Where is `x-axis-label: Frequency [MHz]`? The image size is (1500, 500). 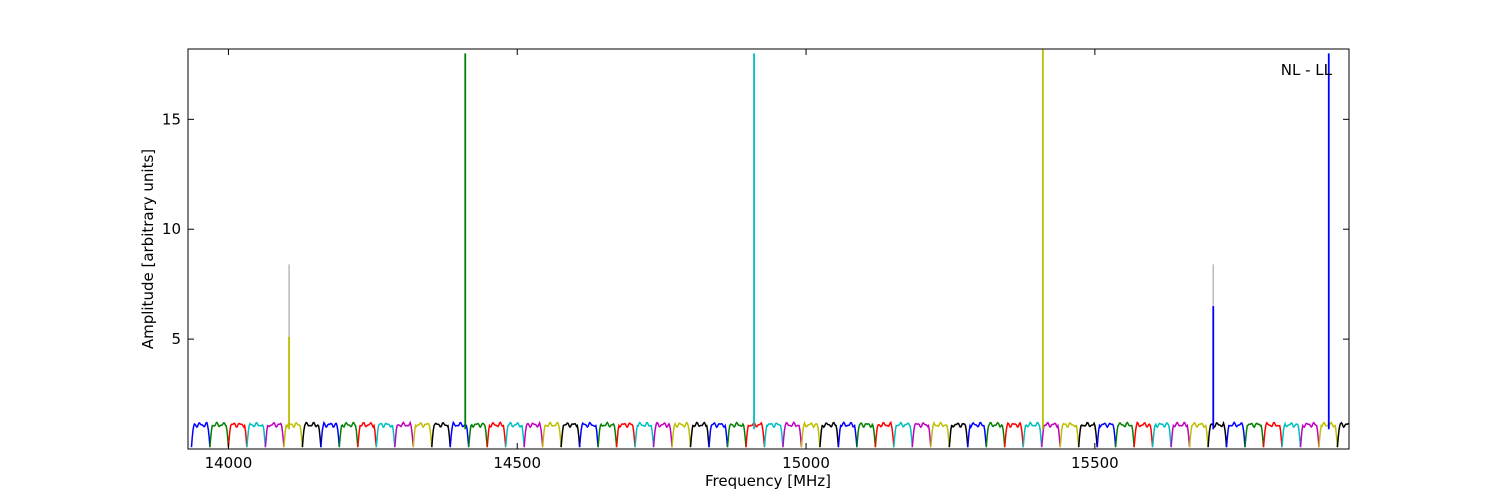 x-axis-label: Frequency [MHz] is located at coordinates (768, 481).